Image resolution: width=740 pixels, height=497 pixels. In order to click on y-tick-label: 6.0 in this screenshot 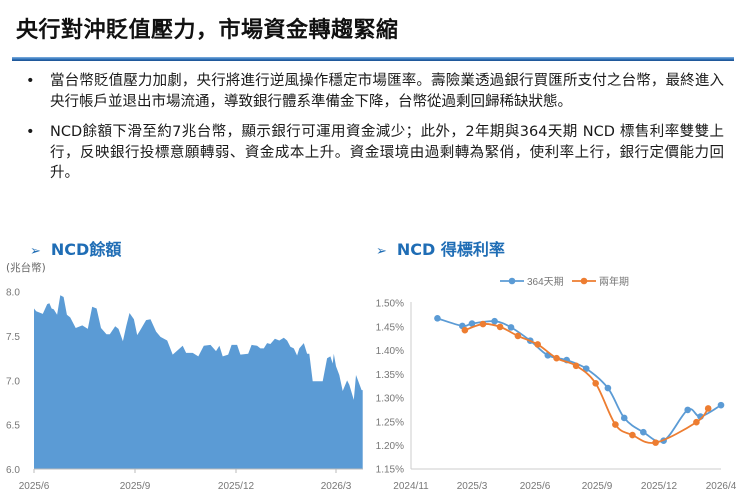, I will do `click(13, 470)`.